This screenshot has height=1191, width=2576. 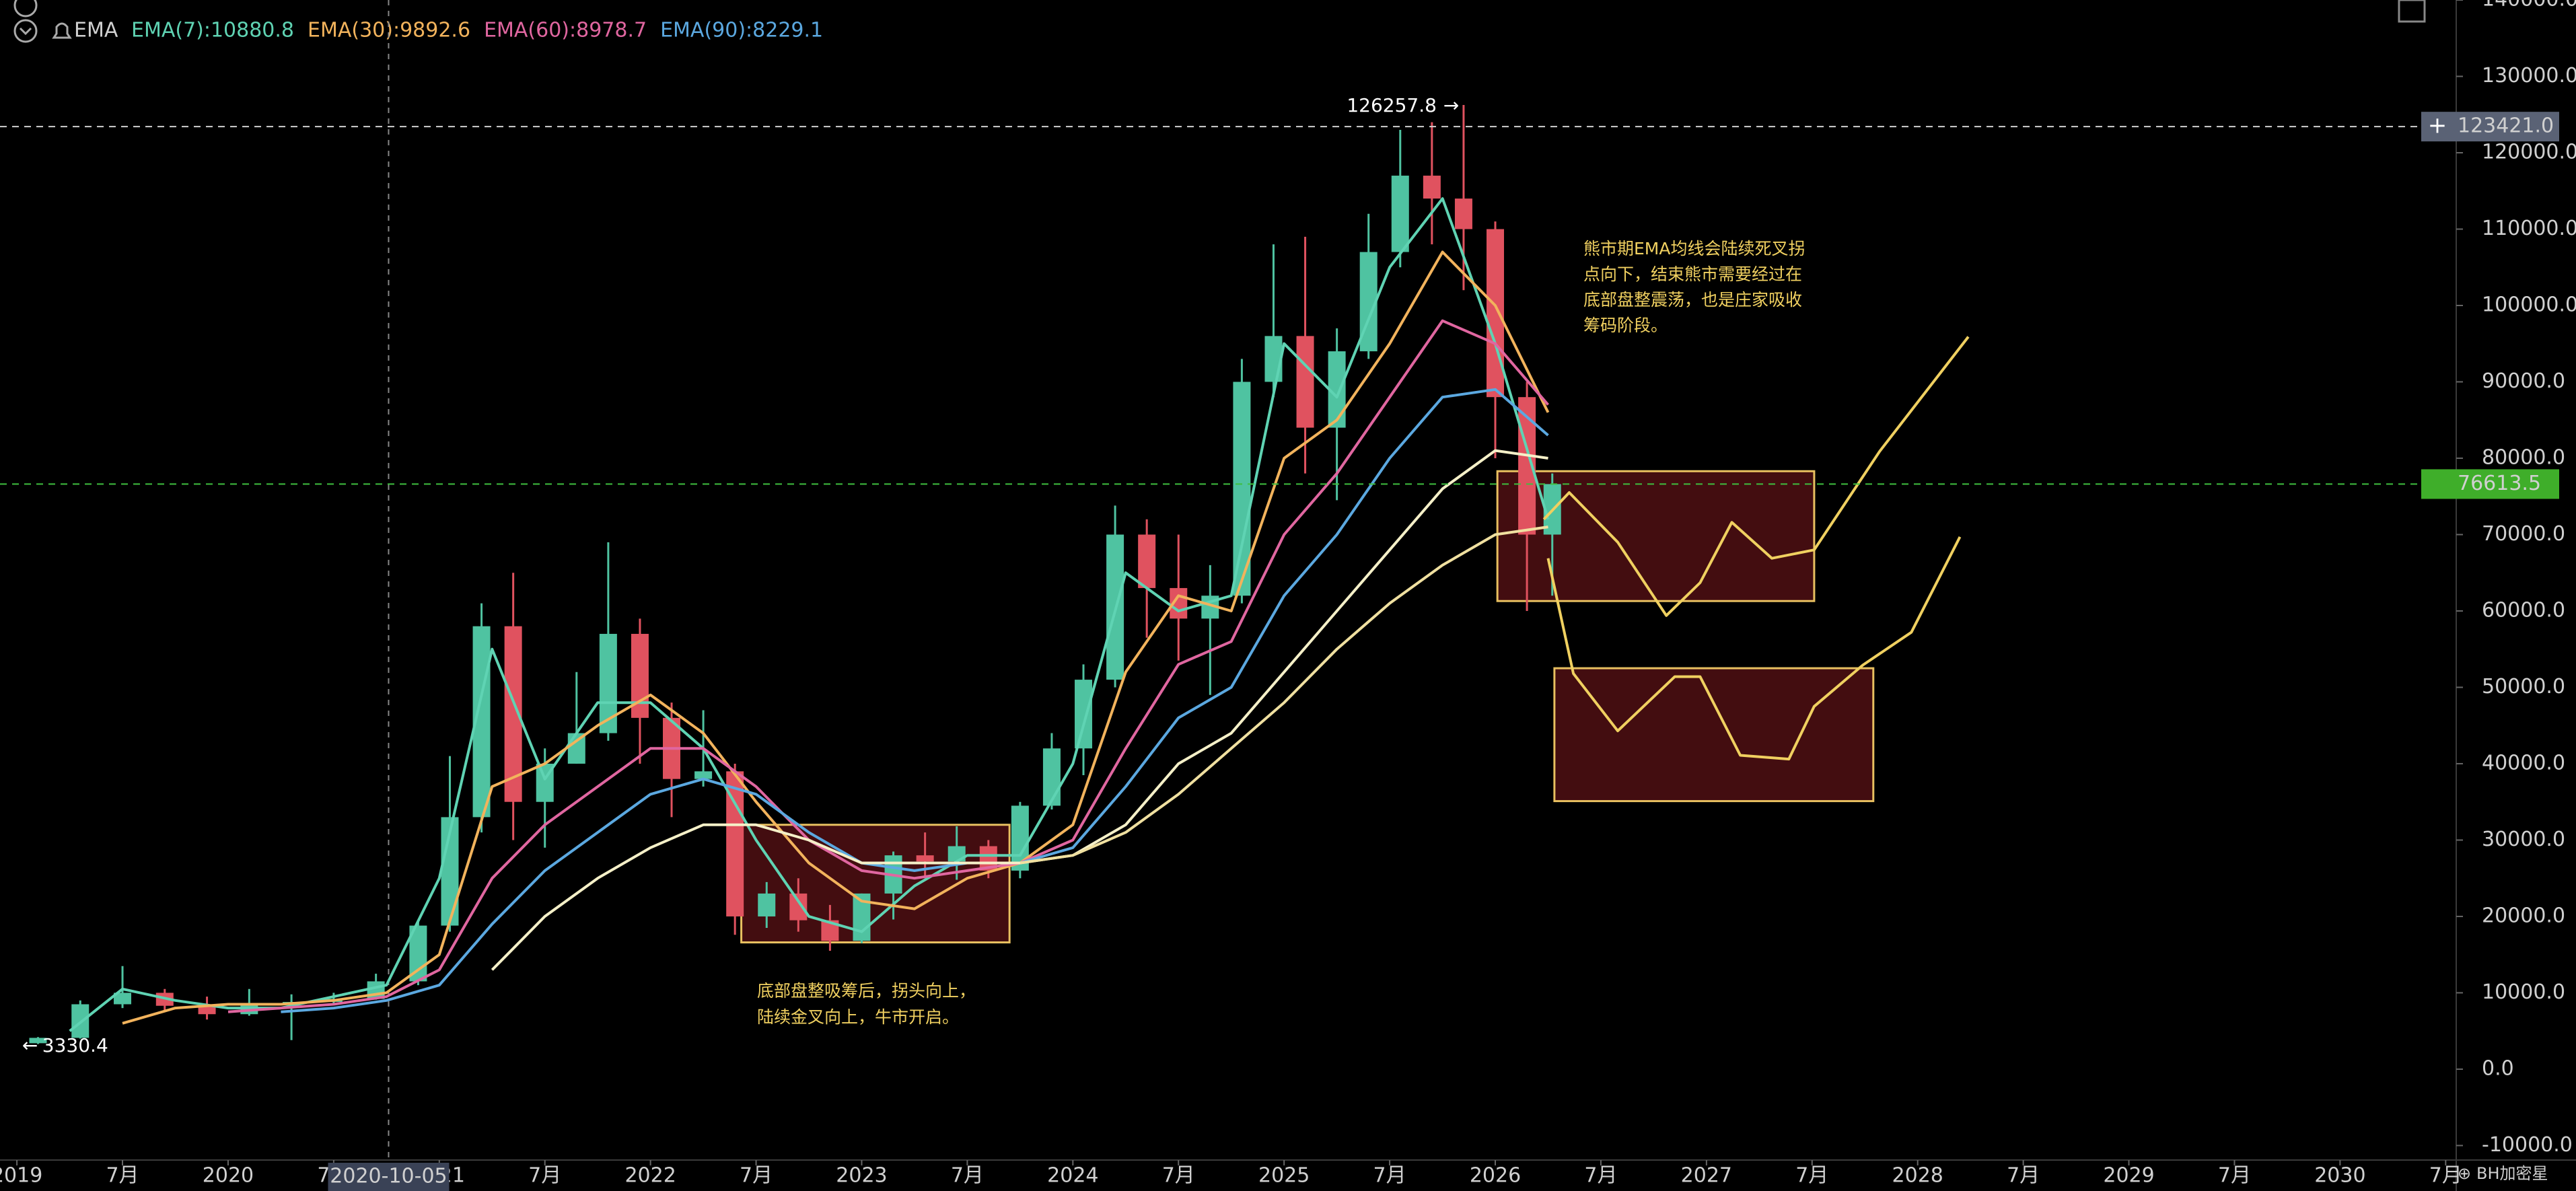 What do you see at coordinates (866, 991) in the screenshot?
I see `annotation: 底部盘整吸筹后，拐头向上，` at bounding box center [866, 991].